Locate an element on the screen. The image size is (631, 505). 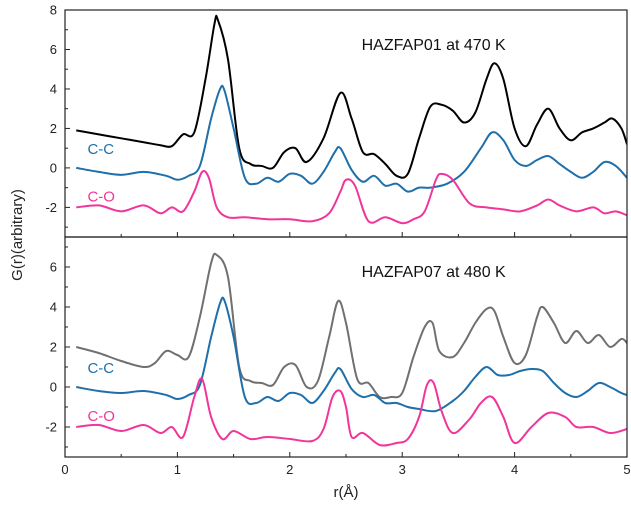
y-tick-label-panel-1: -2 is located at coordinates (51, 207).